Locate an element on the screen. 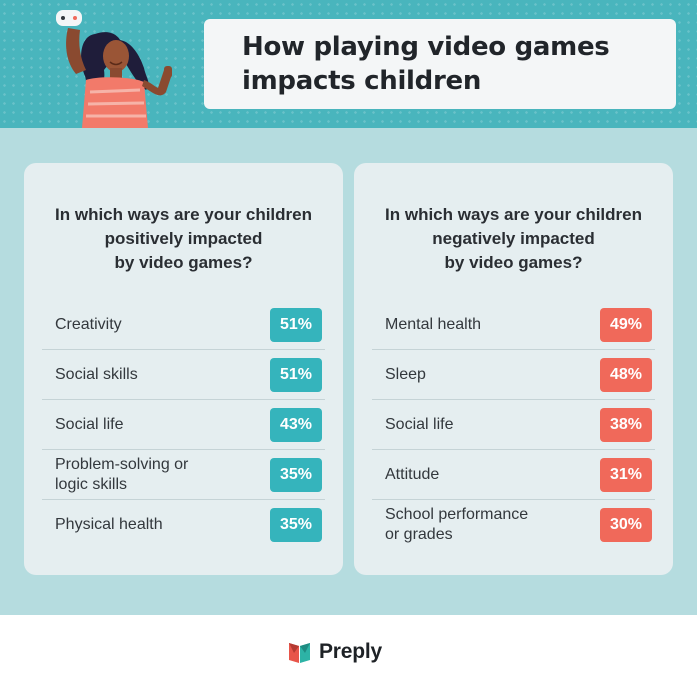 The image size is (697, 690). question-line: negatively impacted is located at coordinates (513, 238).